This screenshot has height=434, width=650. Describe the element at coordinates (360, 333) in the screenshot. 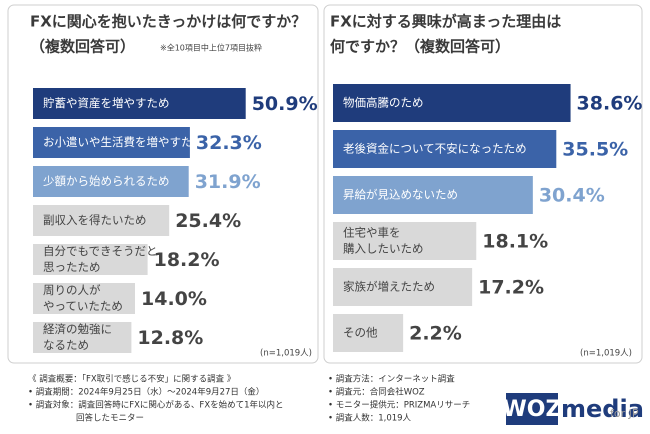

I see `bar-label: その他` at that location.